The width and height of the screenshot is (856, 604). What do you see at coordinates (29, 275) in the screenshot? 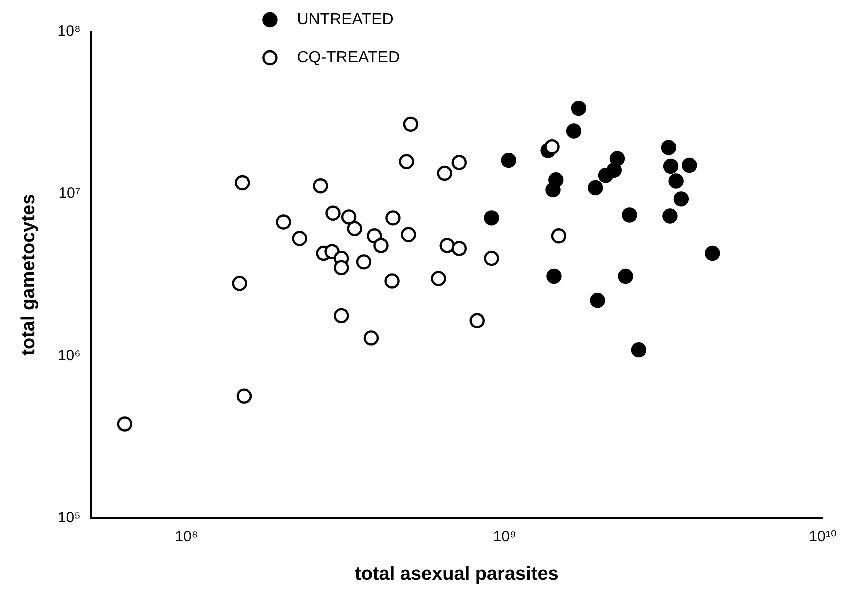
I see `y-axis-title: total gametocytes` at bounding box center [29, 275].